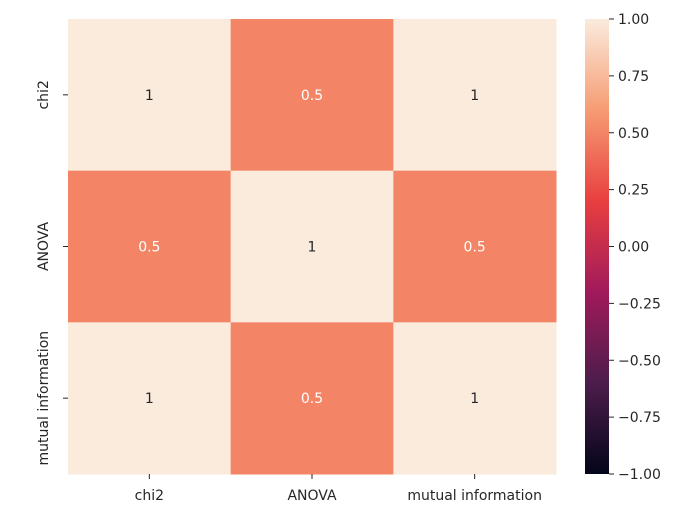 This screenshot has height=532, width=690. Describe the element at coordinates (633, 134) in the screenshot. I see `colorbar-tick-label: 0.50` at that location.